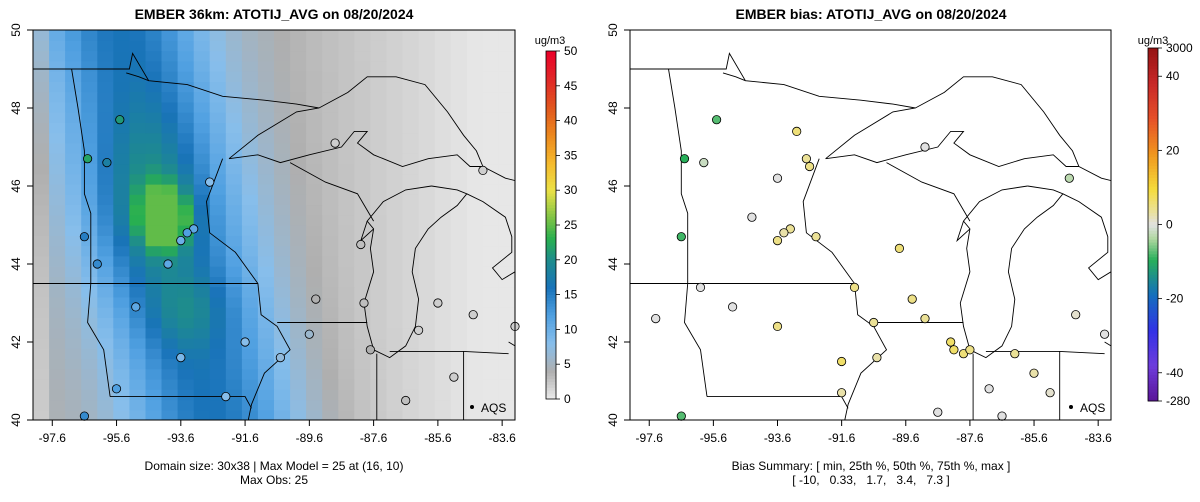 Image resolution: width=1200 pixels, height=502 pixels. Describe the element at coordinates (84, 237) in the screenshot. I see `observation-marker` at that location.